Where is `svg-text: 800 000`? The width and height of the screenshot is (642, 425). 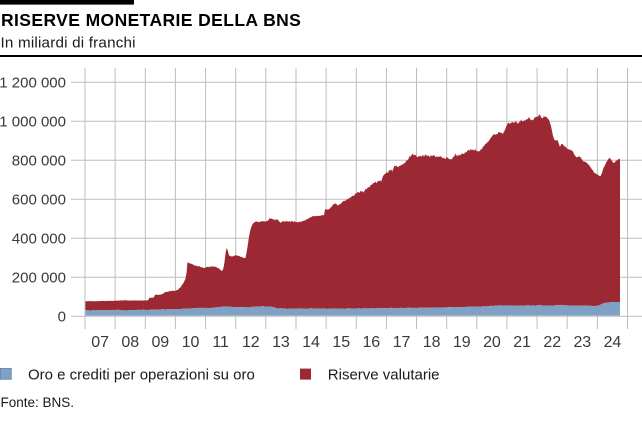 svg-text: 800 000 is located at coordinates (39, 160).